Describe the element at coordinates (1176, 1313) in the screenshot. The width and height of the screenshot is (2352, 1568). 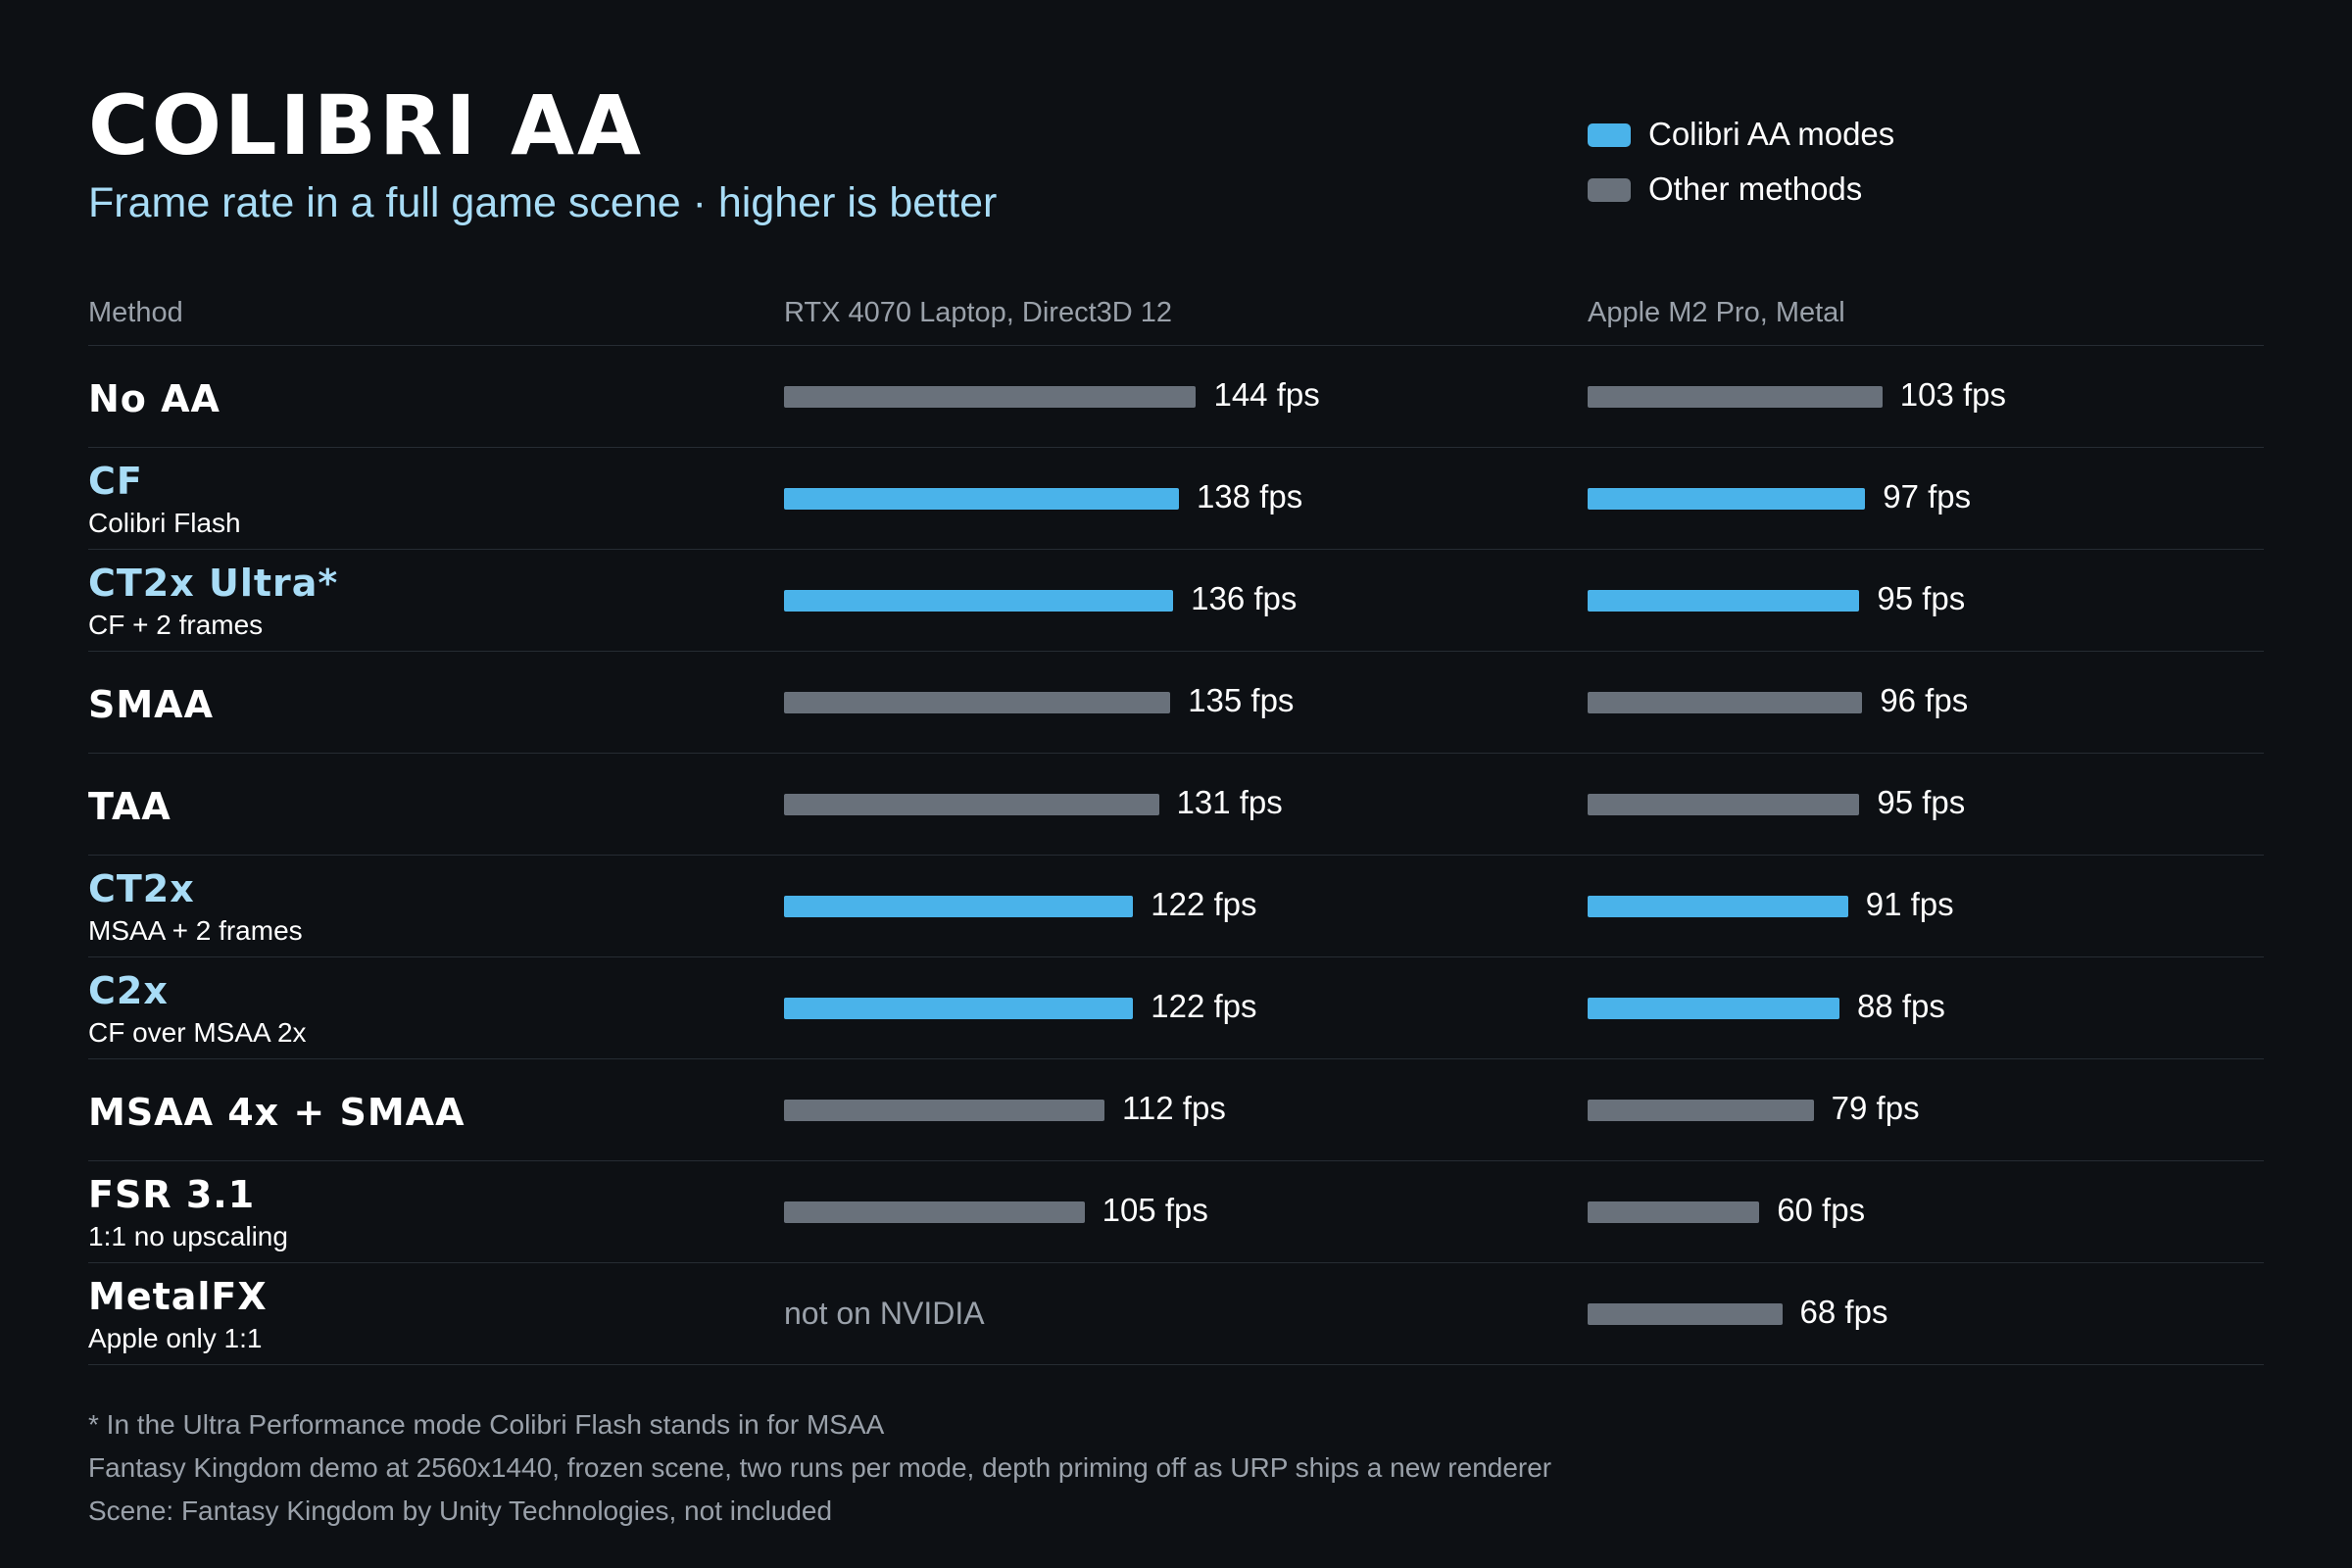
I see `chart-row-metalfx: MetalFX Apple only 1:1 not on NVIDIA 68 fps` at that location.